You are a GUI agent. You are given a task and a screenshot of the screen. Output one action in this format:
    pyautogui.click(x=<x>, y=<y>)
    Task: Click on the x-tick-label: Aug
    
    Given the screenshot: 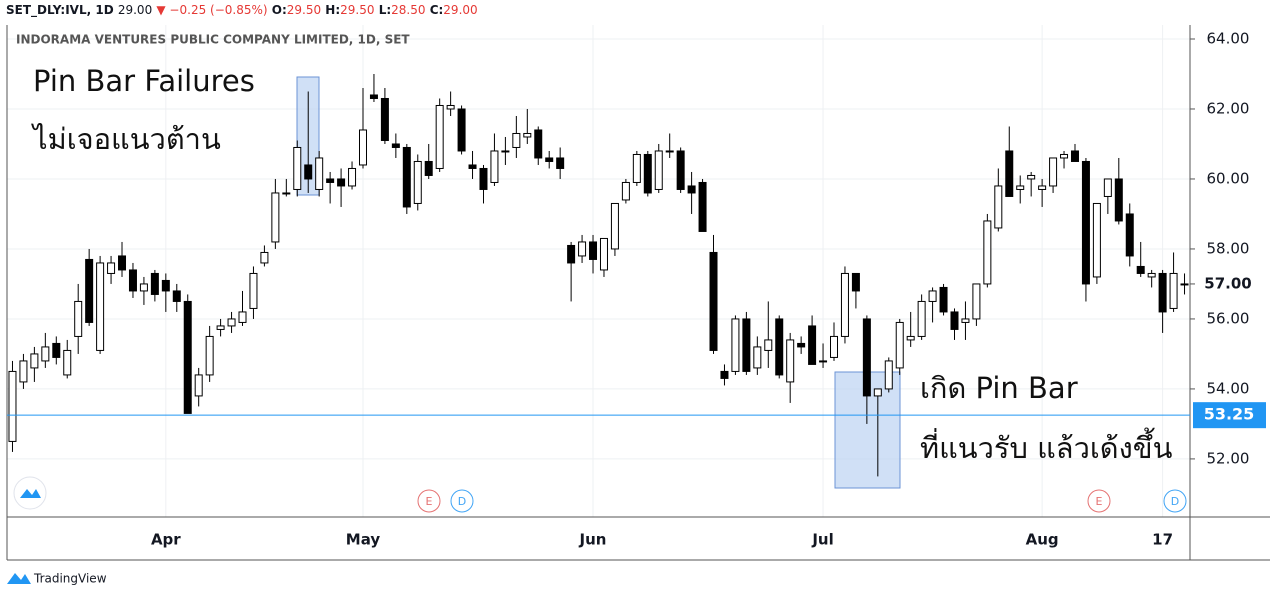 What is the action you would take?
    pyautogui.click(x=1042, y=540)
    